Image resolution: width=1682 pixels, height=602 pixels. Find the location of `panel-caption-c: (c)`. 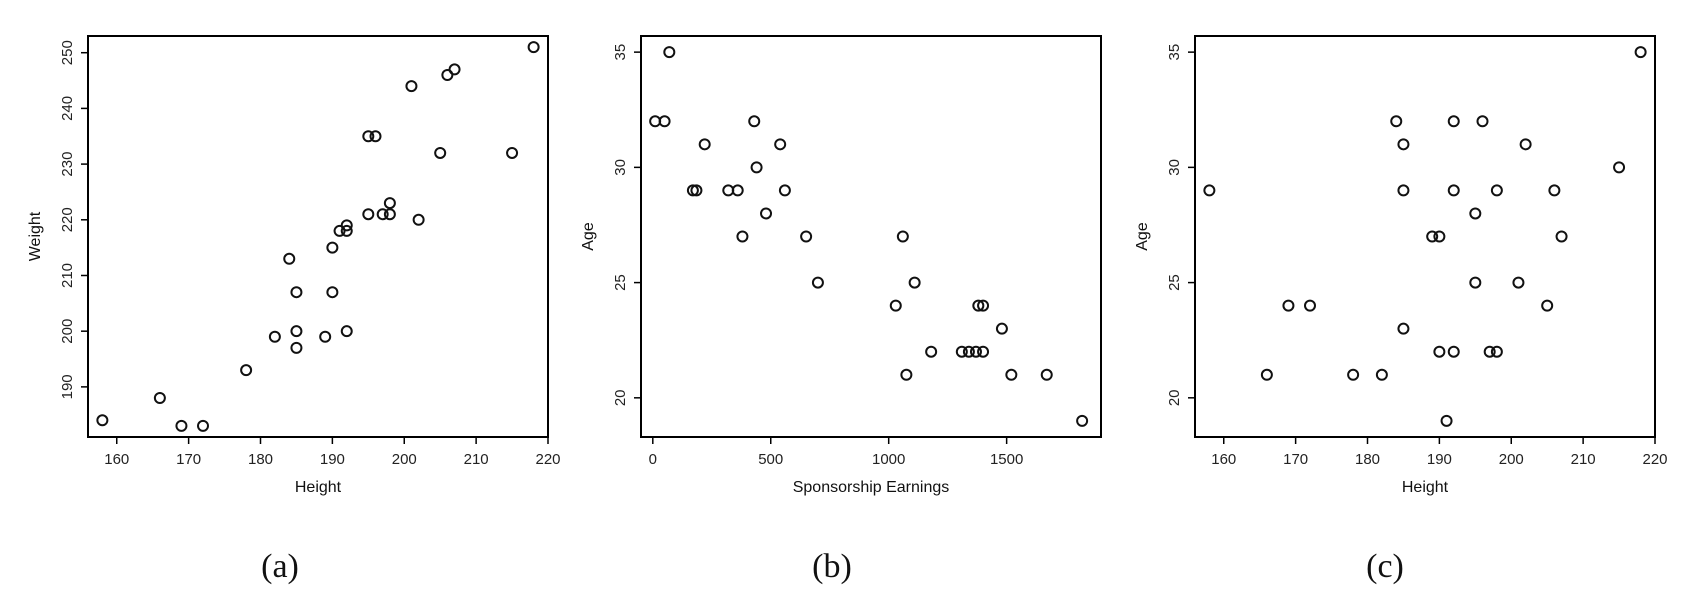

panel-caption-c: (c) is located at coordinates (1385, 566).